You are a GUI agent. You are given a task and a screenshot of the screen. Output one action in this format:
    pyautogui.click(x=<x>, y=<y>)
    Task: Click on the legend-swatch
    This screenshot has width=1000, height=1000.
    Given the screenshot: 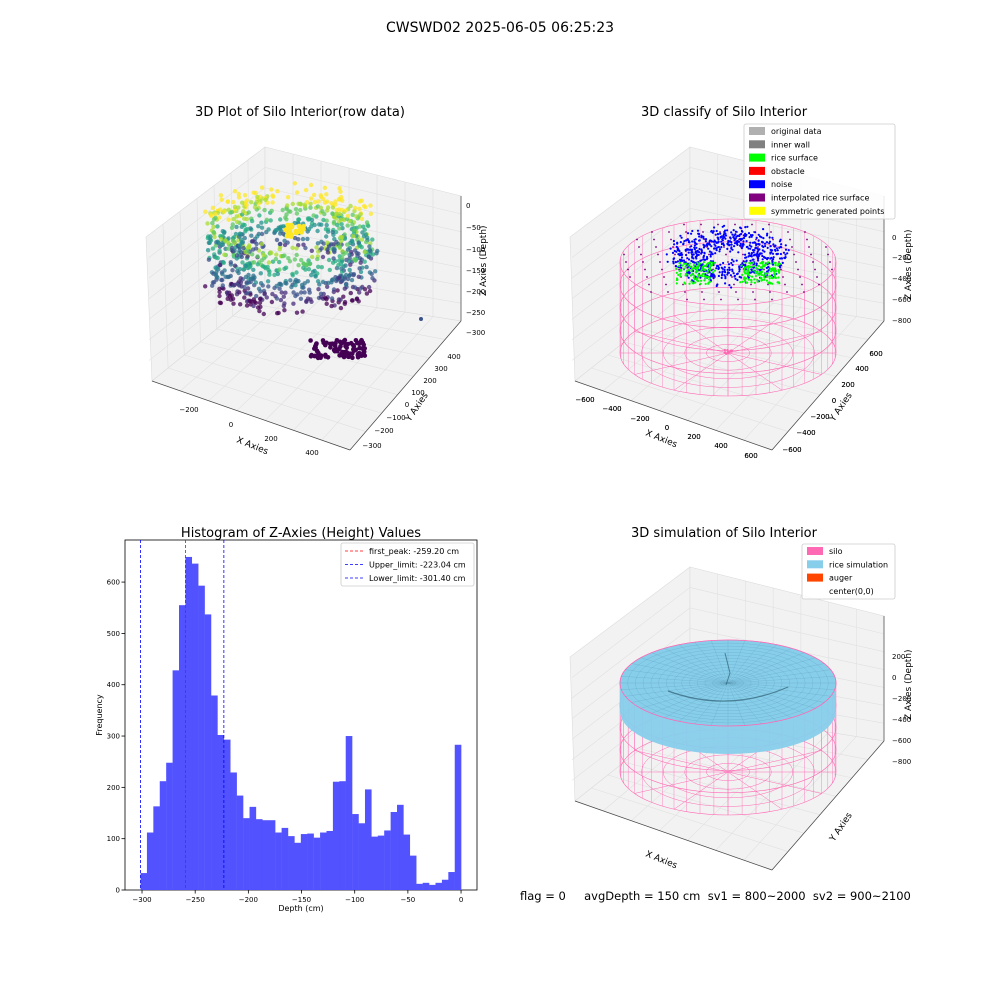 What is the action you would take?
    pyautogui.click(x=815, y=551)
    